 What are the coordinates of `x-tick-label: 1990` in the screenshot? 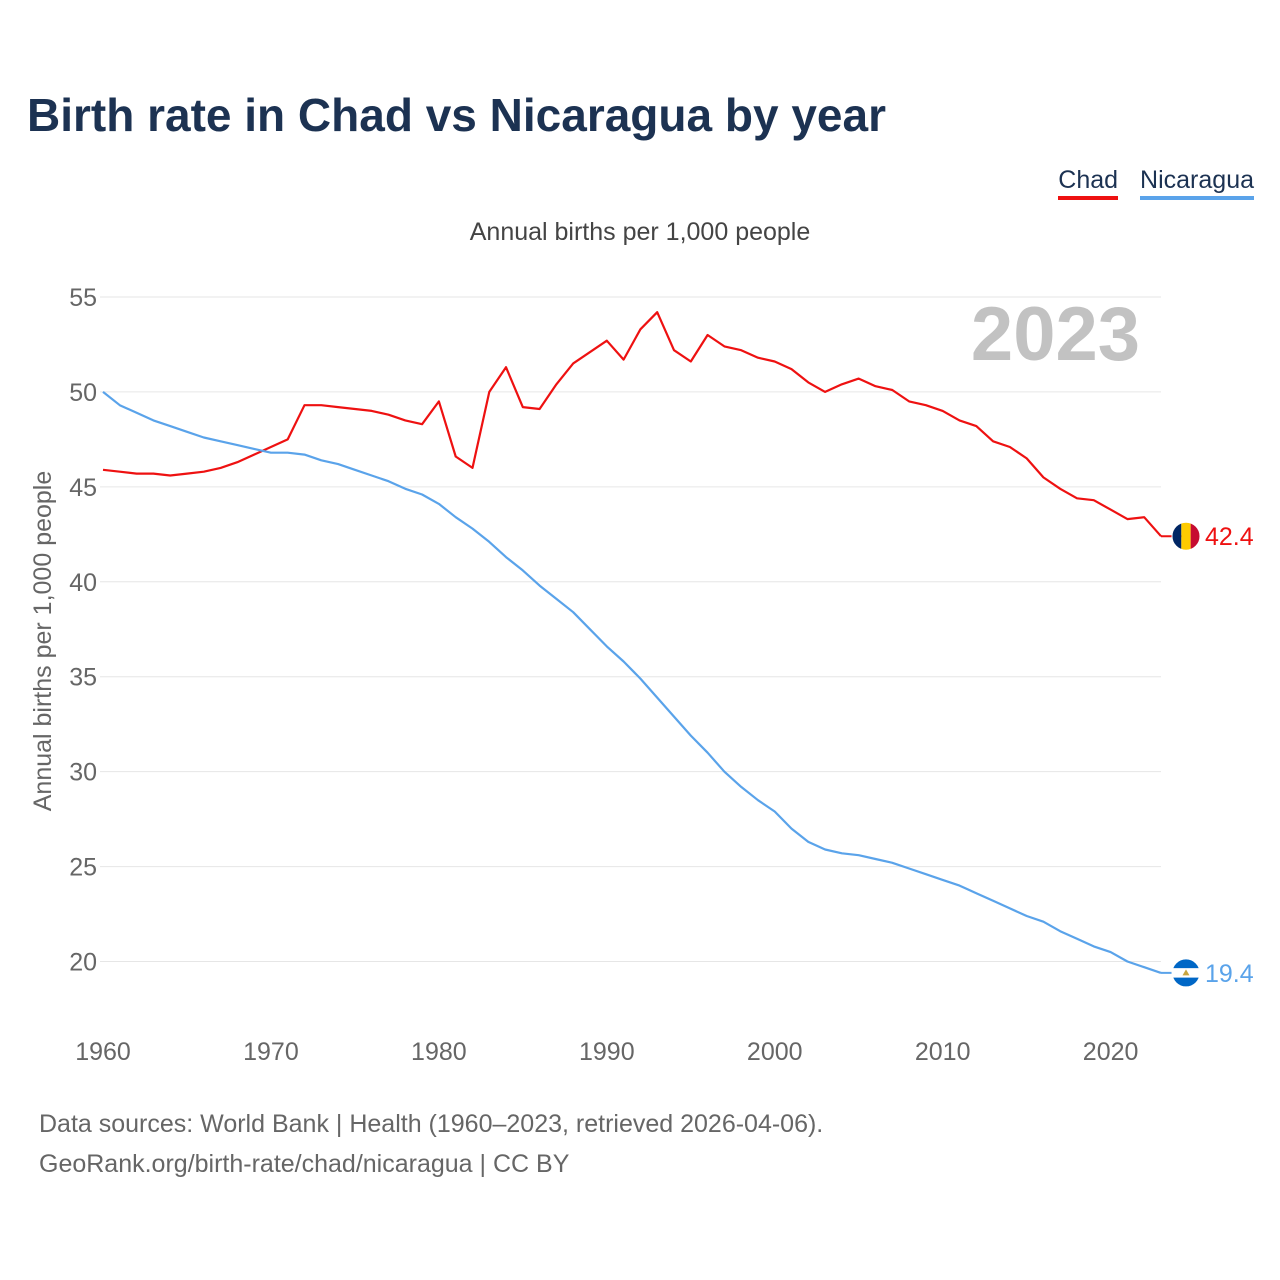 It's located at (607, 1052).